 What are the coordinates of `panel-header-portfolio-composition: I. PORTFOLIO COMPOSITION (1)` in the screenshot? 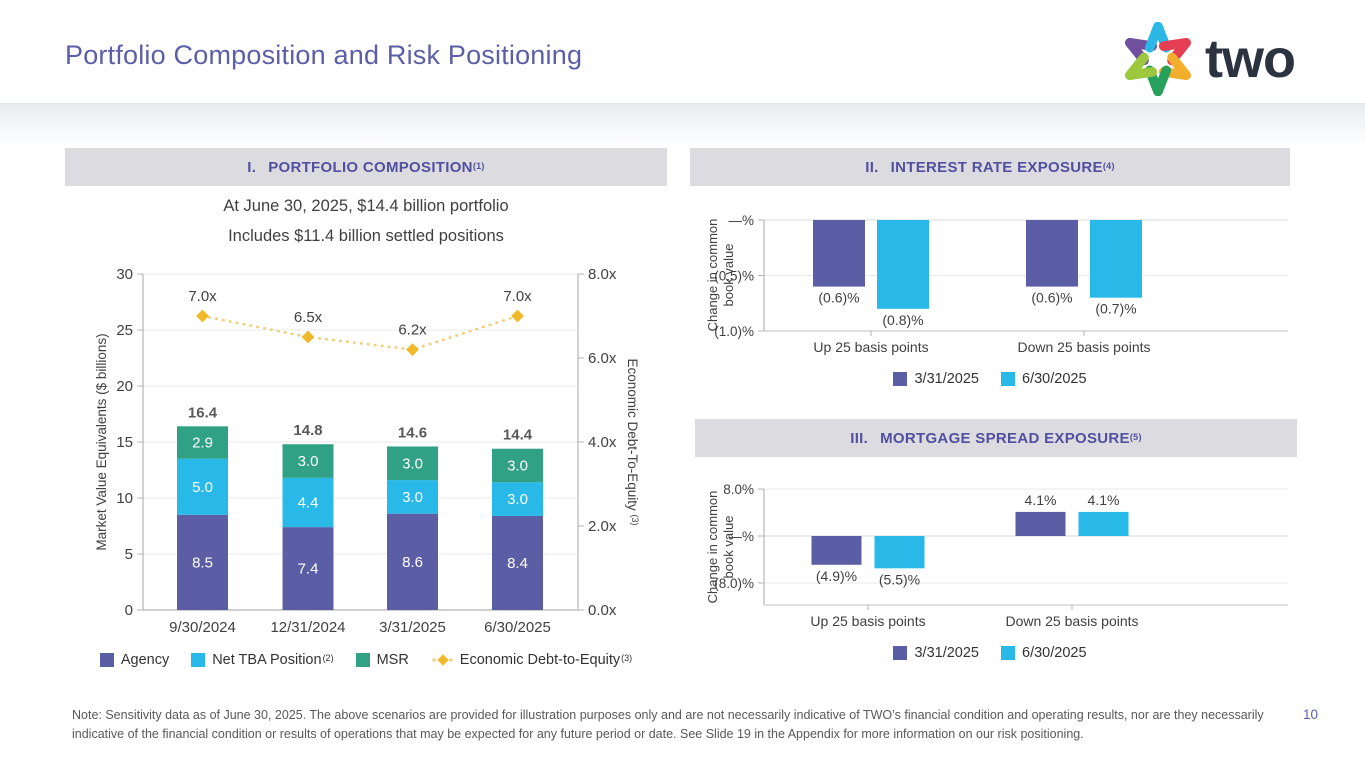 It's located at (366, 167).